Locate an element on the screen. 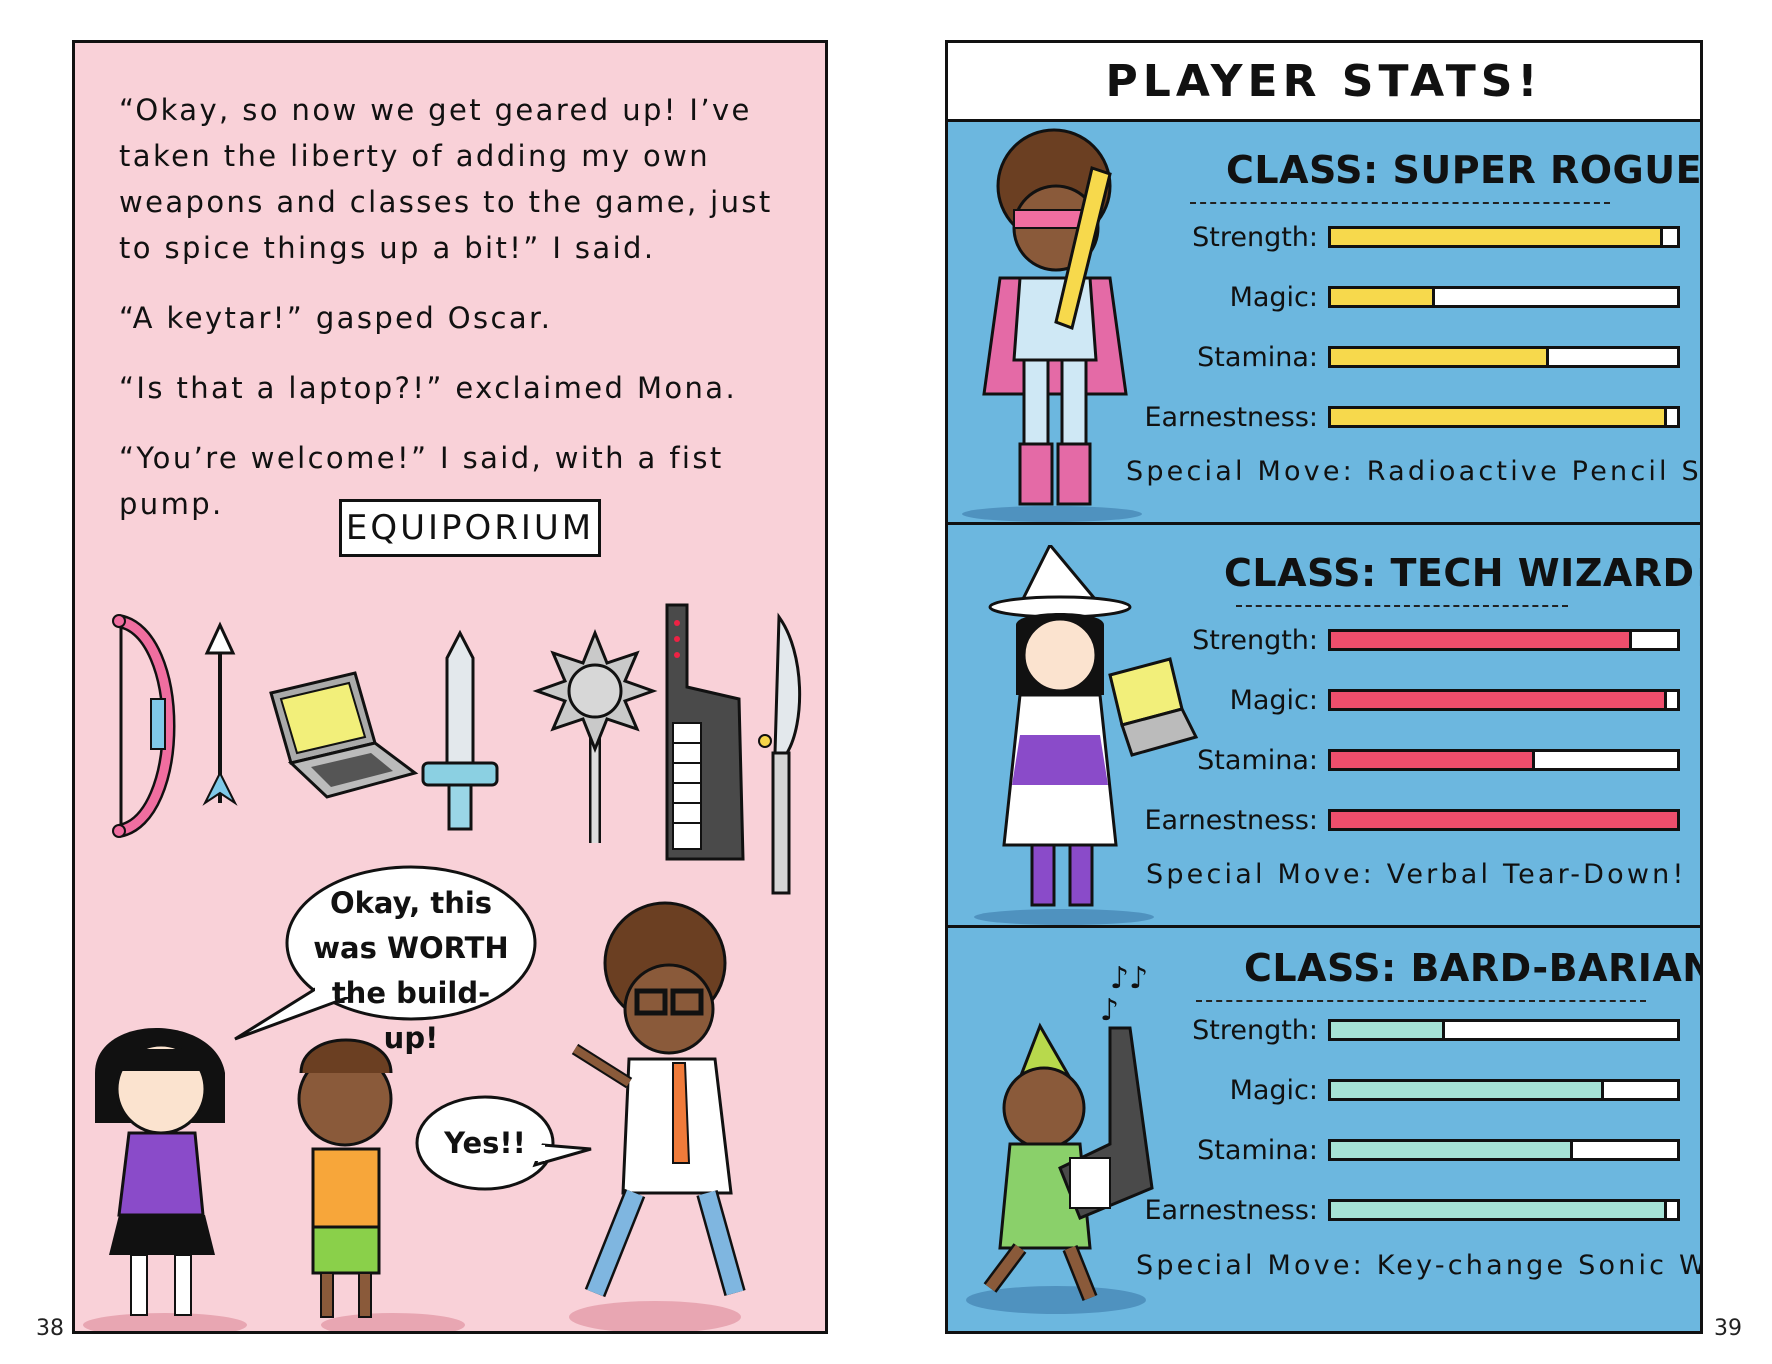  right-page-number: 39 is located at coordinates (1728, 1328).